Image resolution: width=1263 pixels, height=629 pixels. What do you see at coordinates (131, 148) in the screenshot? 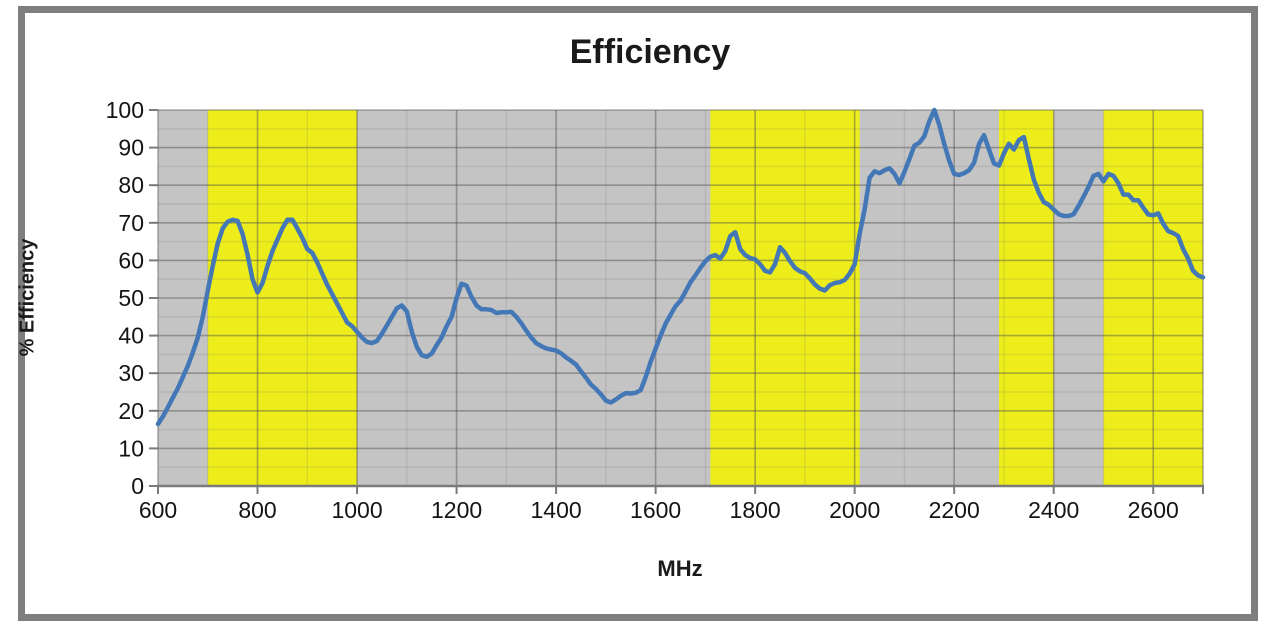
I see `y-tick-label: 90` at bounding box center [131, 148].